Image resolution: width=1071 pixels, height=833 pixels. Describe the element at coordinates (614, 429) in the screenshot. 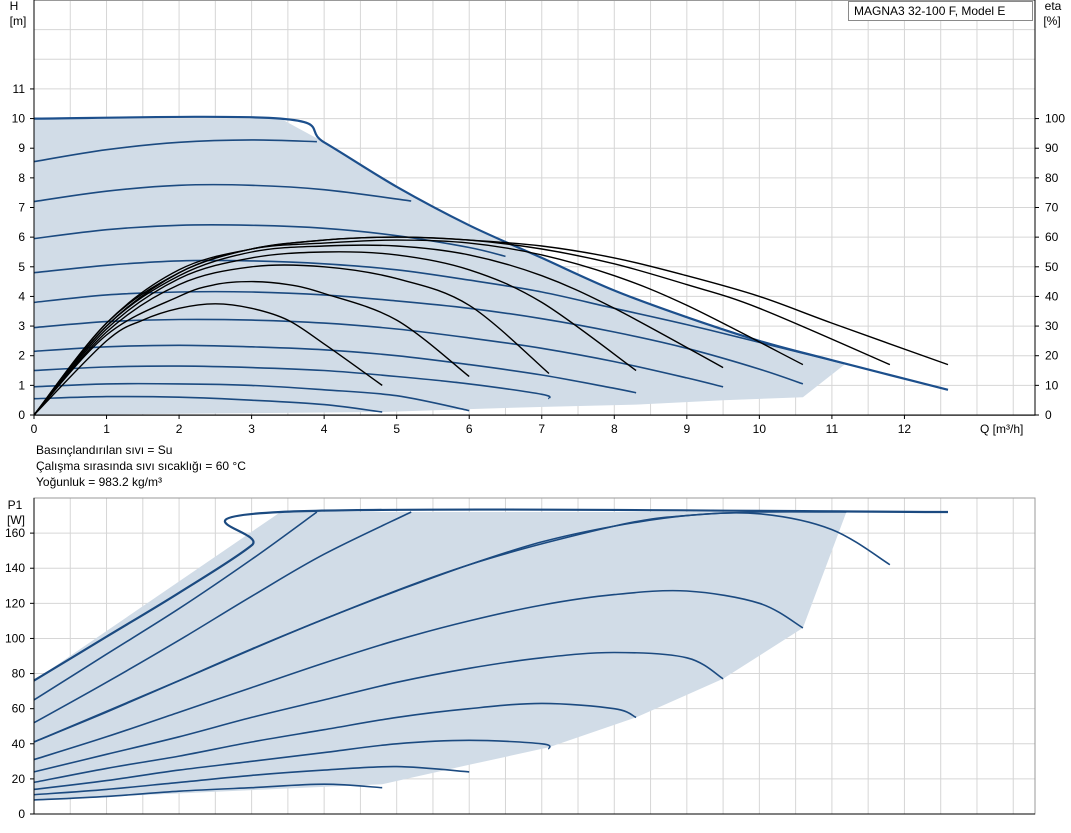

I see `x-tick-label: 8` at that location.